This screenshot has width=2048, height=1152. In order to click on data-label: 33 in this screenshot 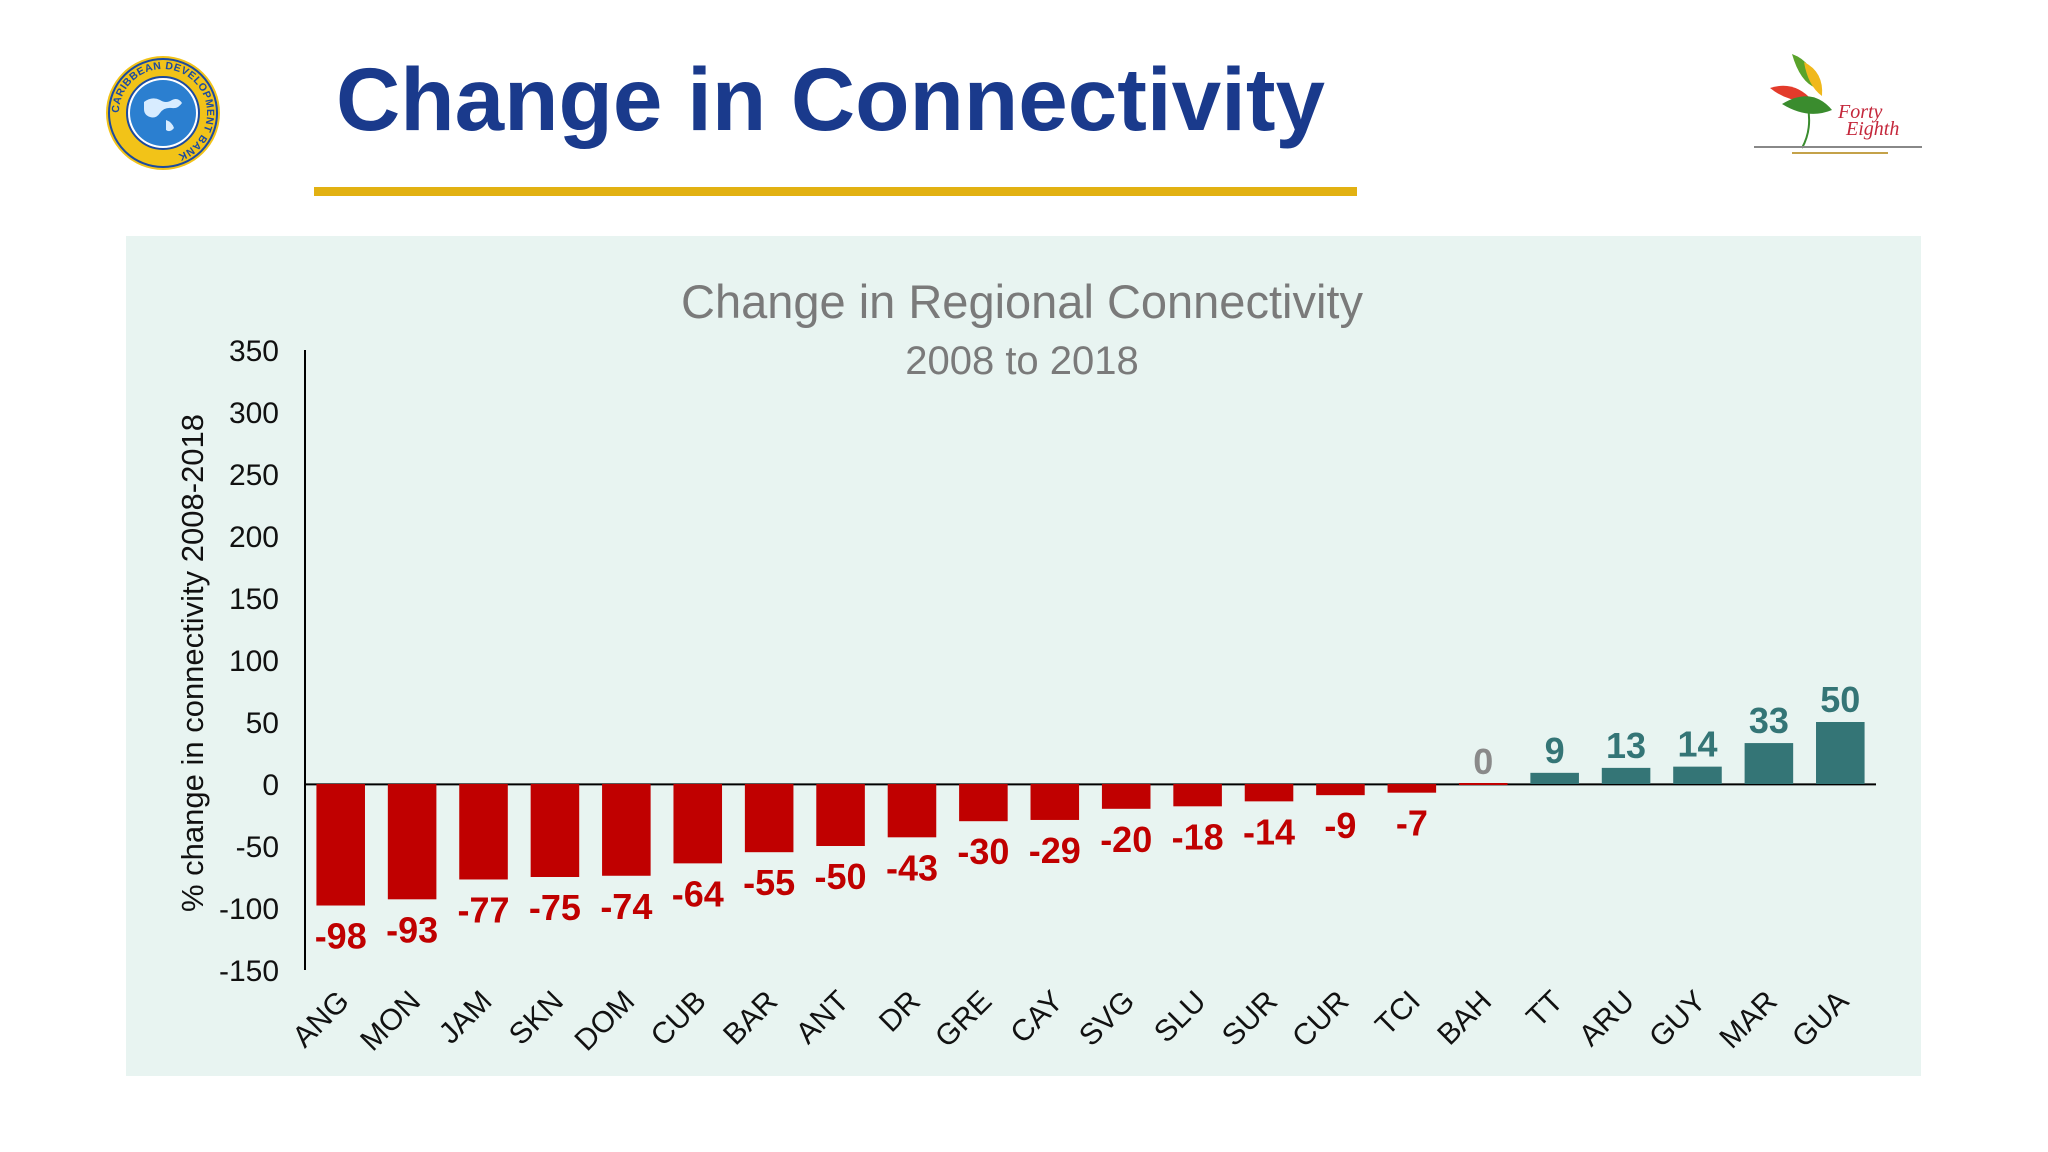, I will do `click(1769, 720)`.